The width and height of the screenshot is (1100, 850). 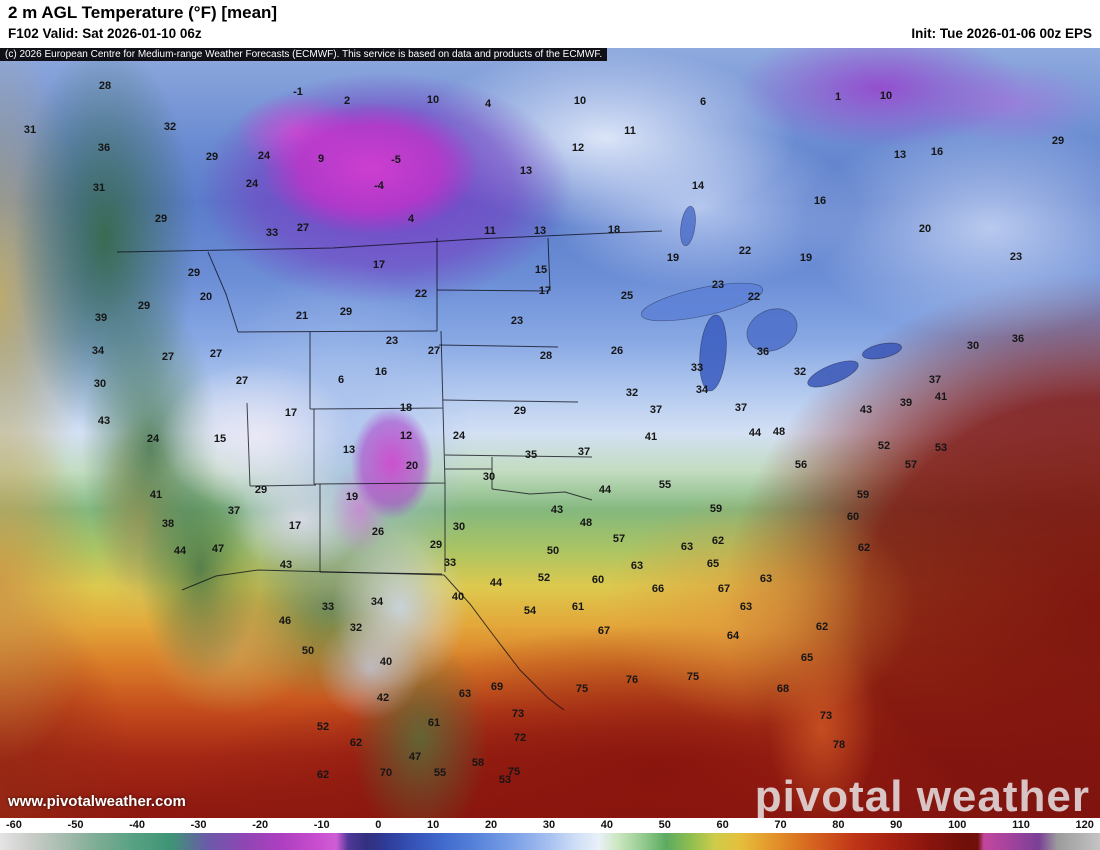 What do you see at coordinates (313, 580) in the screenshot?
I see `border-us-mexico-west` at bounding box center [313, 580].